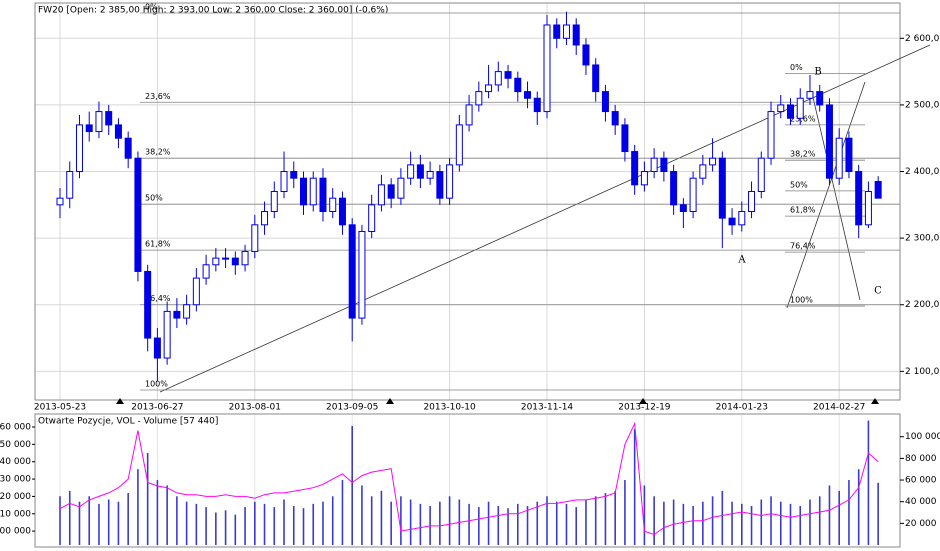 This screenshot has height=551, width=940. Describe the element at coordinates (255, 408) in the screenshot. I see `x-tick-label: 2013-08-01` at that location.